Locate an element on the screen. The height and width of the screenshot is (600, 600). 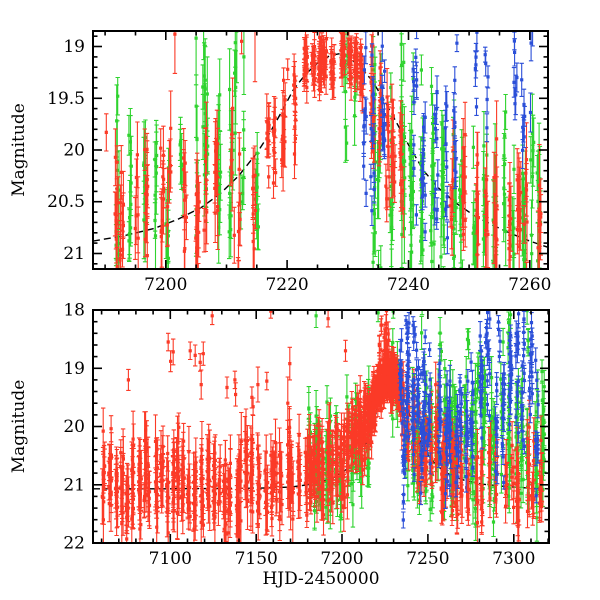
top-x-tick-label: 7260 is located at coordinates (529, 285).